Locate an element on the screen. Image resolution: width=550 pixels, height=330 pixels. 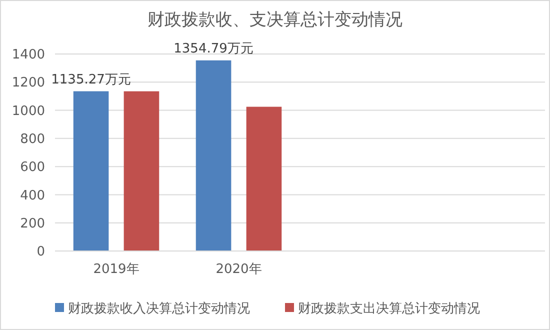
y-tick-label: 1200 is located at coordinates (28, 83).